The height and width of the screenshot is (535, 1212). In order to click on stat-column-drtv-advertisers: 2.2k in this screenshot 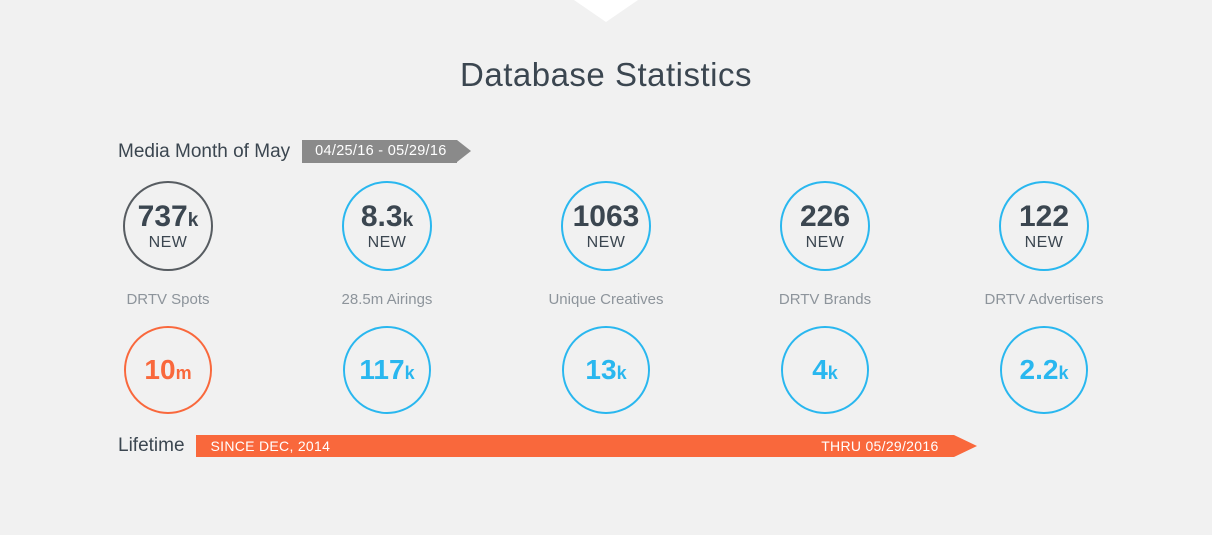, I will do `click(1044, 370)`.